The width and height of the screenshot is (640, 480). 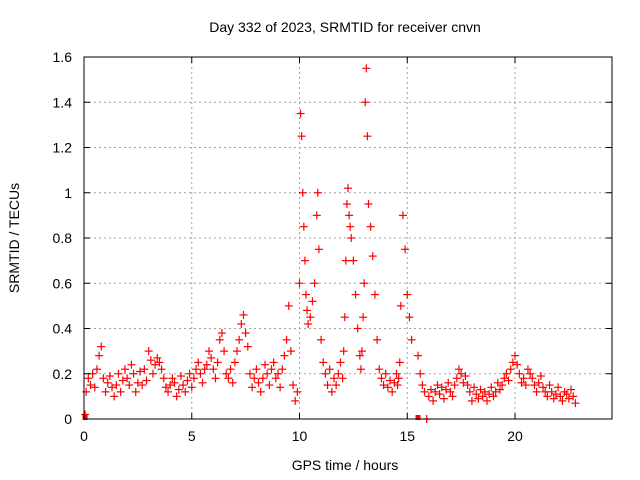 I want to click on zero-marker, so click(x=85, y=417).